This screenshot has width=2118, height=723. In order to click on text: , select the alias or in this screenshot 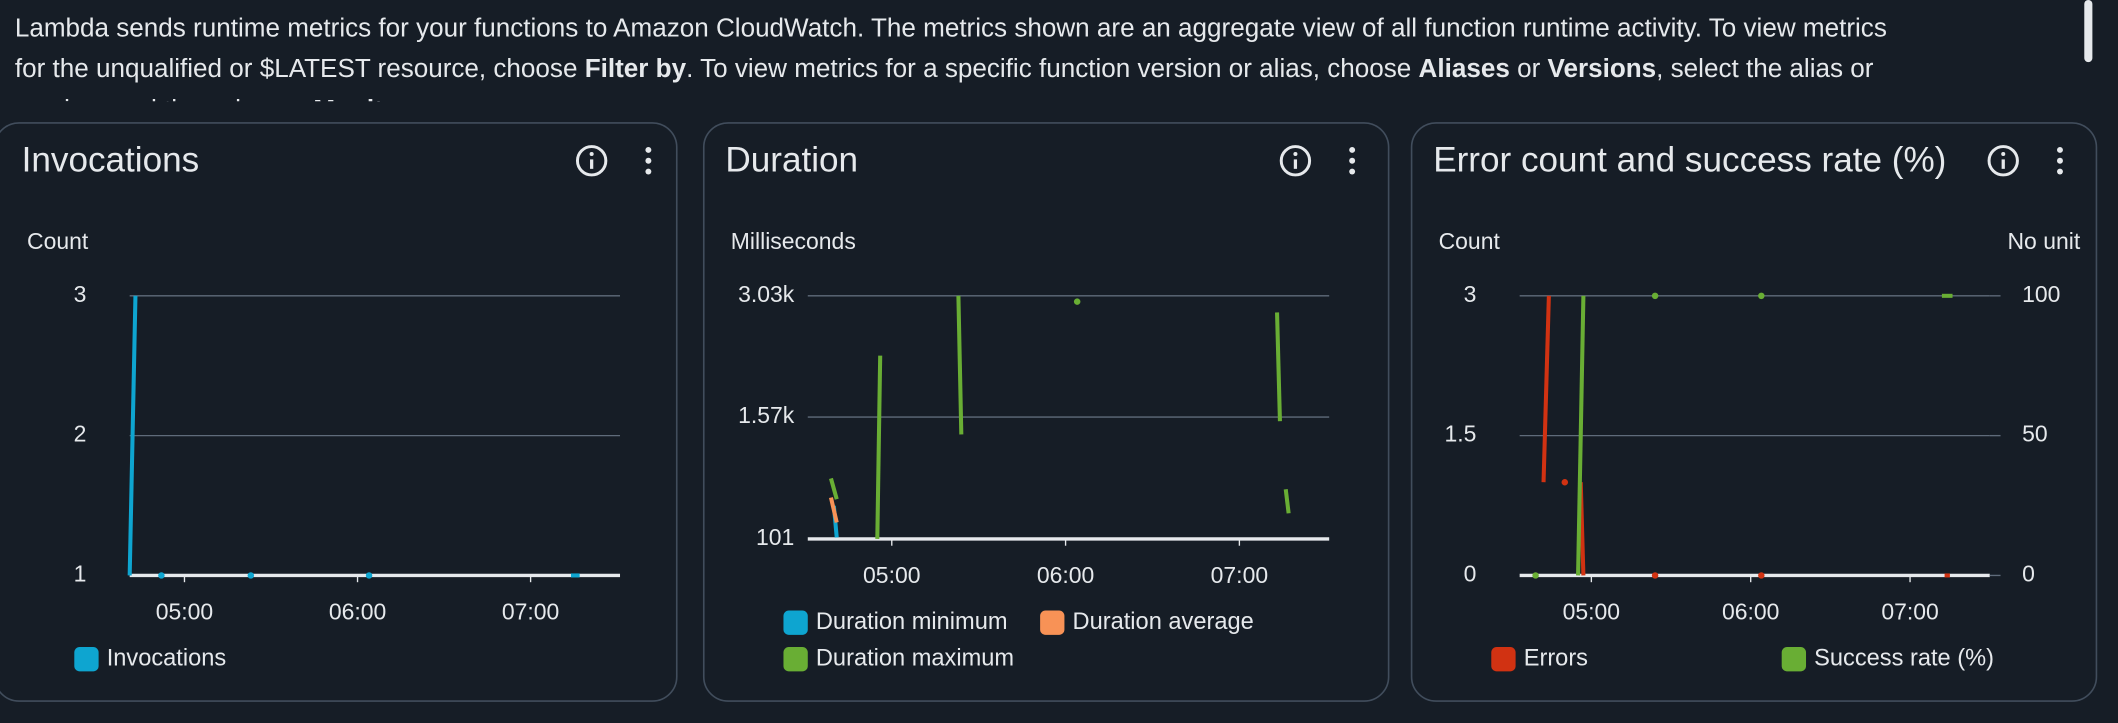, I will do `click(1765, 68)`.